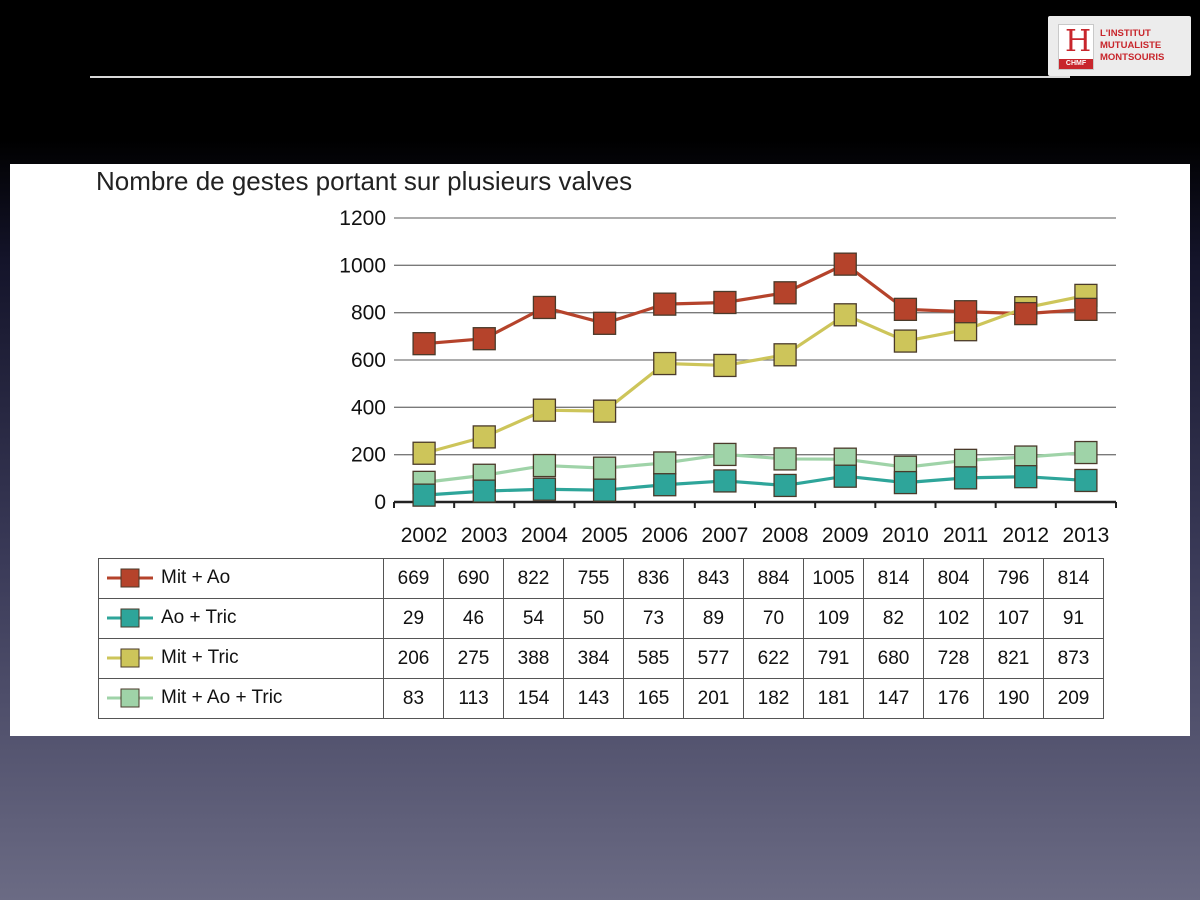  Describe the element at coordinates (713, 658) in the screenshot. I see `table-cell: 577` at that location.